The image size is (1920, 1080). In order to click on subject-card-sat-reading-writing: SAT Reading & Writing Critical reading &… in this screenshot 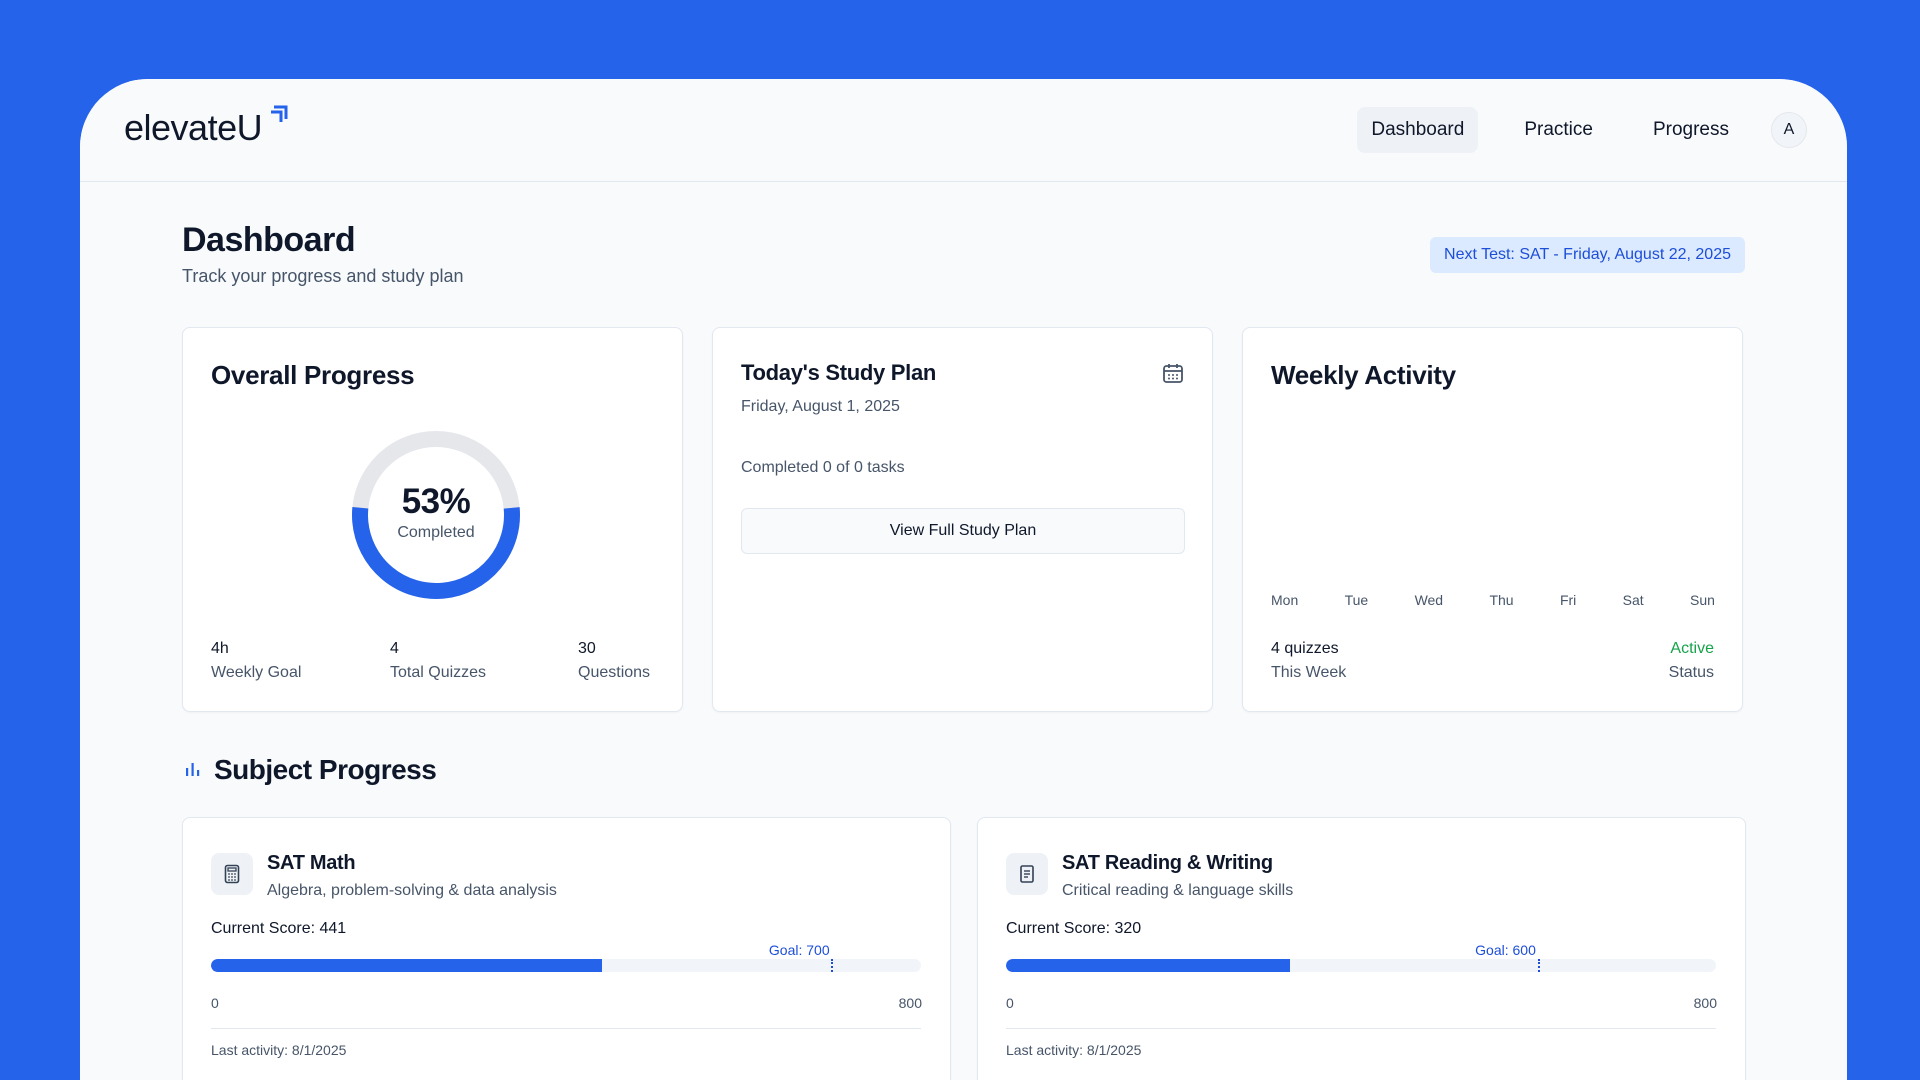, I will do `click(1361, 948)`.